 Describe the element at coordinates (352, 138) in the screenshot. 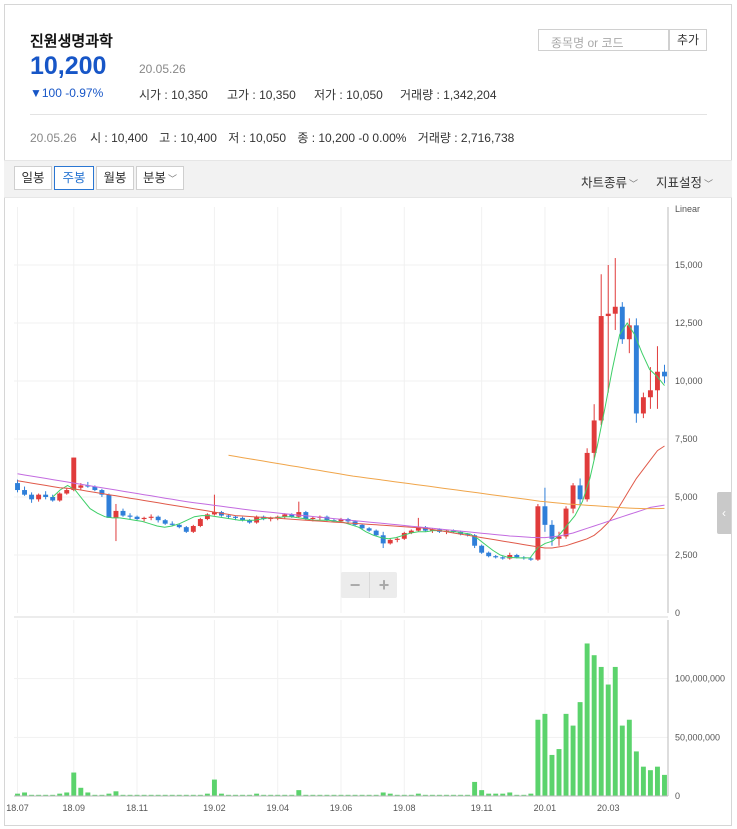

I see `summary-close: 종 : 10,200 -0 0.00%` at that location.